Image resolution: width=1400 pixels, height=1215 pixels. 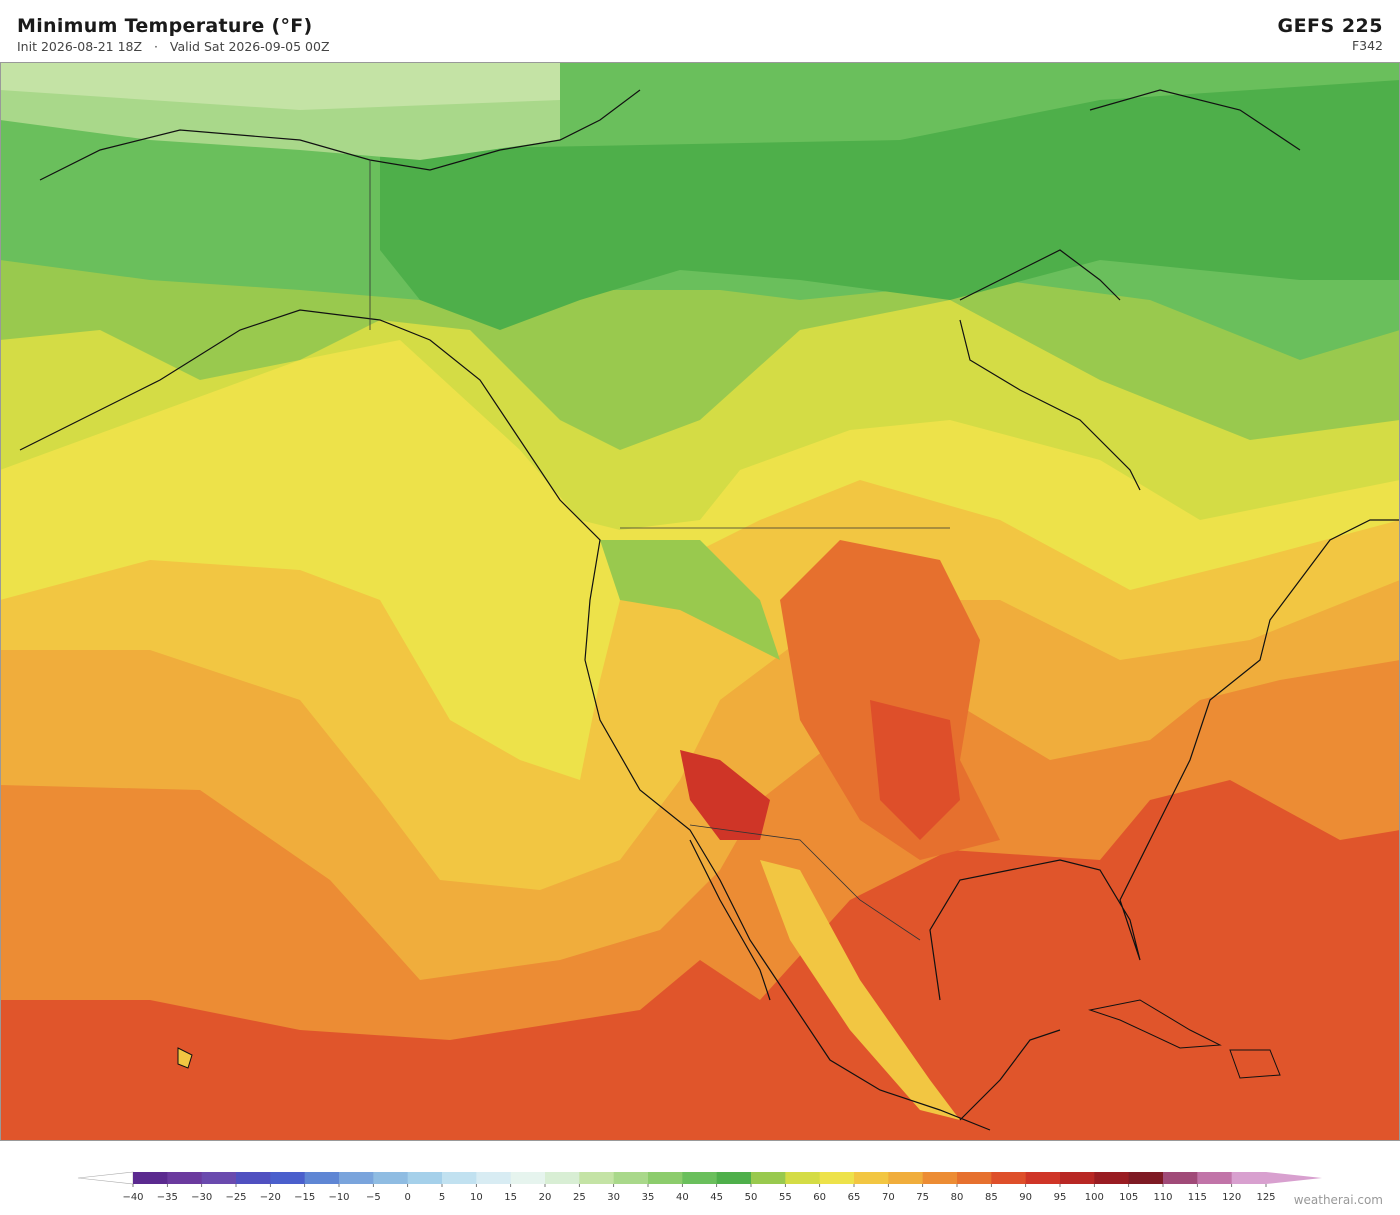 What do you see at coordinates (819, 1197) in the screenshot?
I see `colorbar-tick-label: 60` at bounding box center [819, 1197].